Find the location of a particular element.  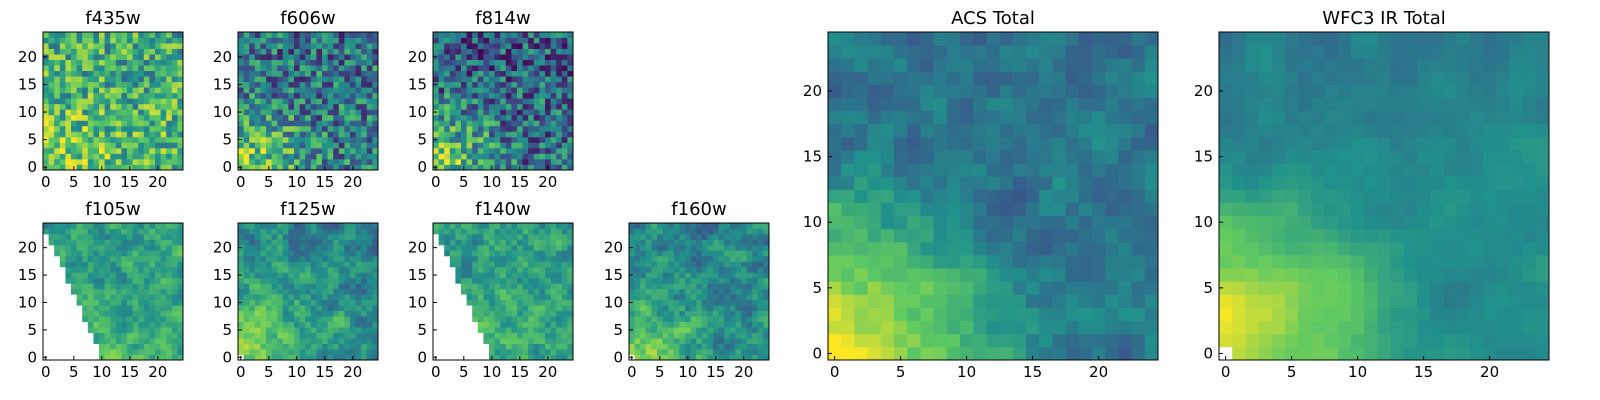

x-tick-label: 20 is located at coordinates (157, 372).